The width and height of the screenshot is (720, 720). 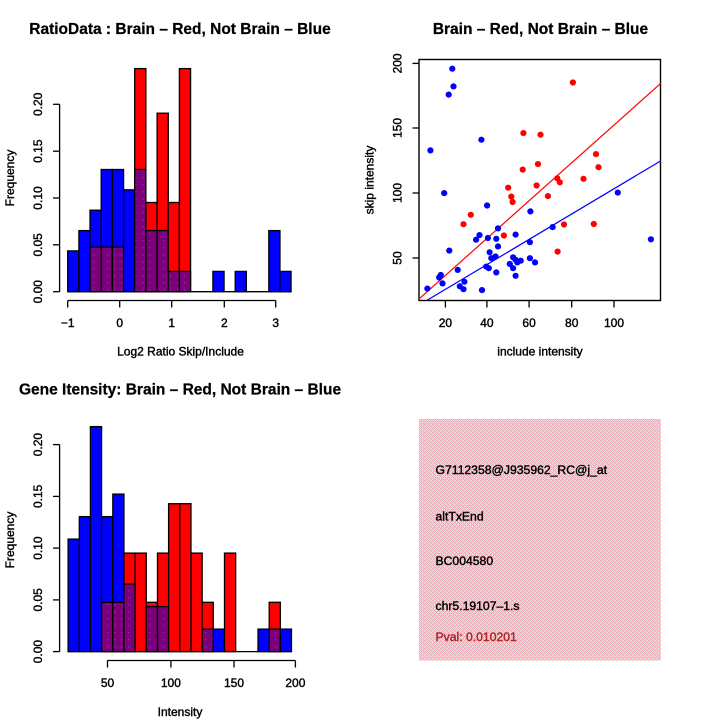 I want to click on svg-text: altTxEnd, so click(x=460, y=516).